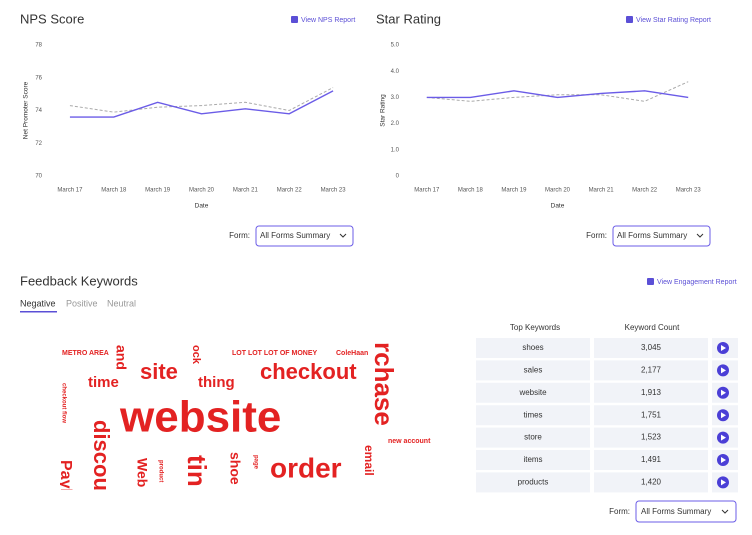 This screenshot has width=752, height=535. I want to click on y-axis-label: Net Promoter Score, so click(26, 110).